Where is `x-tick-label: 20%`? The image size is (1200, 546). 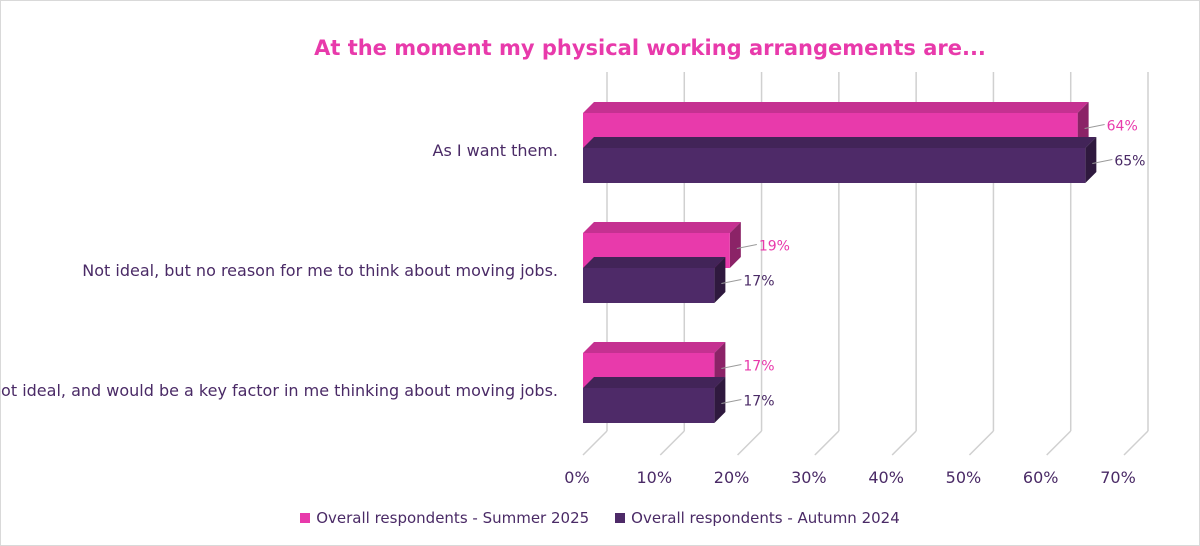
x-tick-label: 20% is located at coordinates (732, 477).